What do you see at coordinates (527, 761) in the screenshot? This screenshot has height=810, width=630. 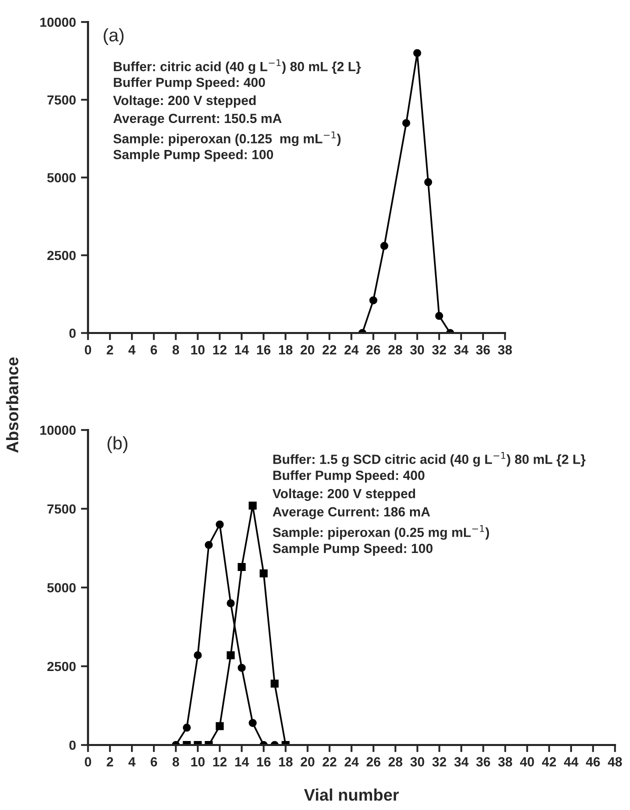 I see `x-tick-label: 40` at bounding box center [527, 761].